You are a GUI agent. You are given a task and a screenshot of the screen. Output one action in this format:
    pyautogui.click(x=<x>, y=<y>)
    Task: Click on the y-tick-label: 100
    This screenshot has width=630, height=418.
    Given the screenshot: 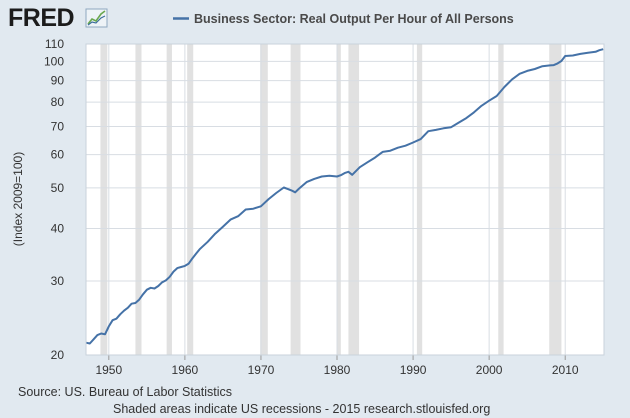 What is the action you would take?
    pyautogui.click(x=54, y=61)
    